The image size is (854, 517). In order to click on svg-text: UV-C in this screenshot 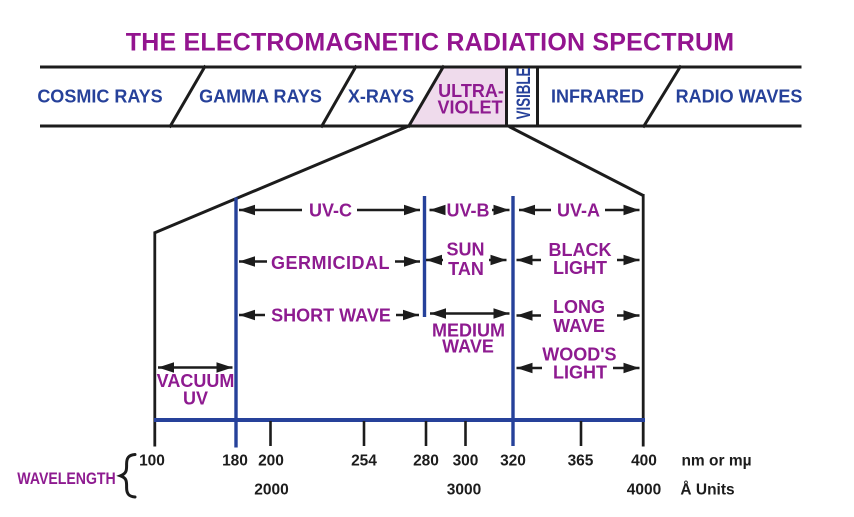, I will do `click(330, 211)`.